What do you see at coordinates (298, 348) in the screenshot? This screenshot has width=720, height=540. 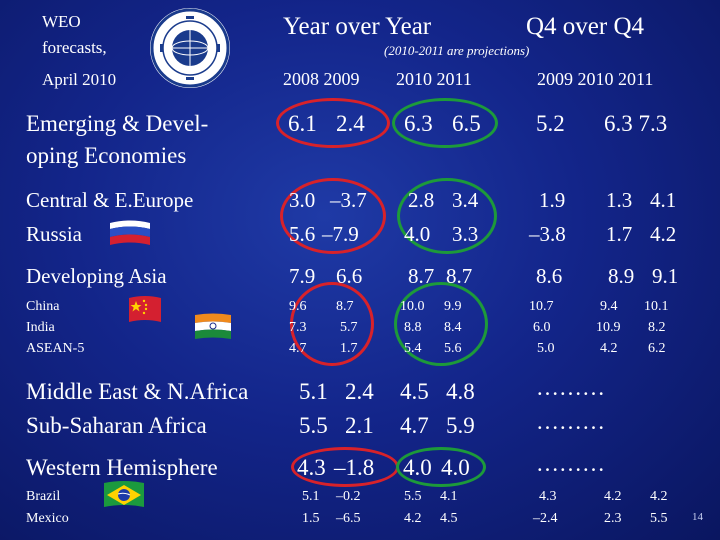 I see `asia-sub-2008-asean: 4.7` at bounding box center [298, 348].